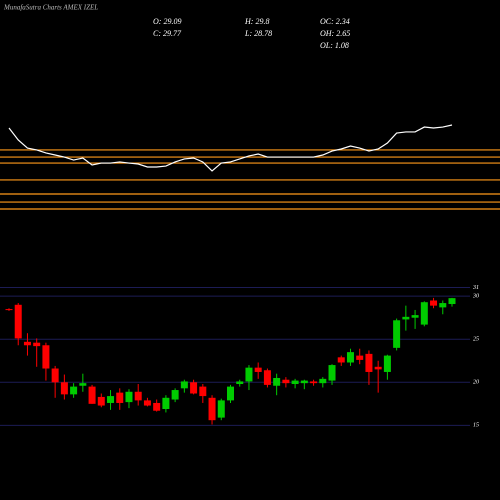 The height and width of the screenshot is (500, 500). I want to click on chart-title: MunafaSutra Charts AMEX IZEL, so click(50, 8).